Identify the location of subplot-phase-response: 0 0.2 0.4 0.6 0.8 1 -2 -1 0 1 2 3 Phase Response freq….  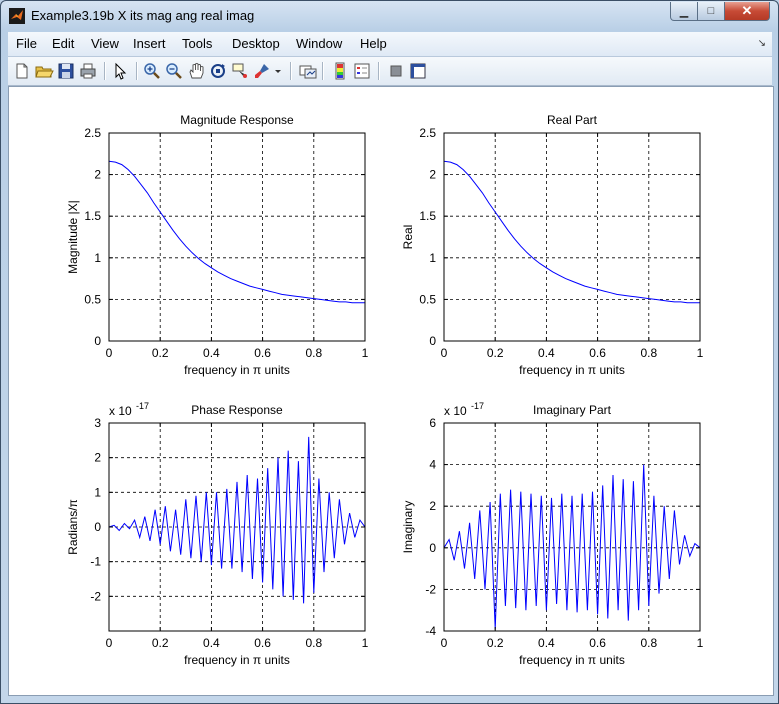
(217, 534).